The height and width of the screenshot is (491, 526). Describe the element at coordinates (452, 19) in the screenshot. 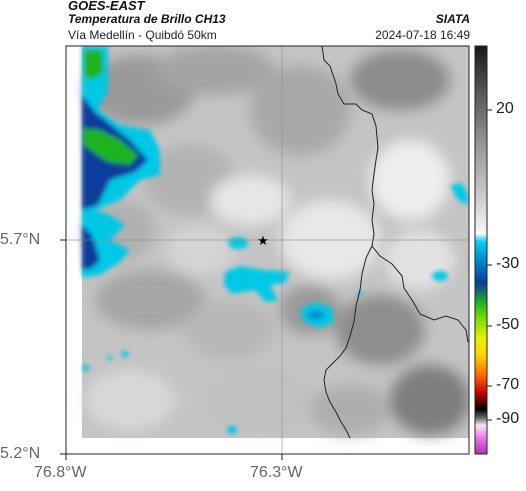

I see `organization-label: SIATA` at that location.